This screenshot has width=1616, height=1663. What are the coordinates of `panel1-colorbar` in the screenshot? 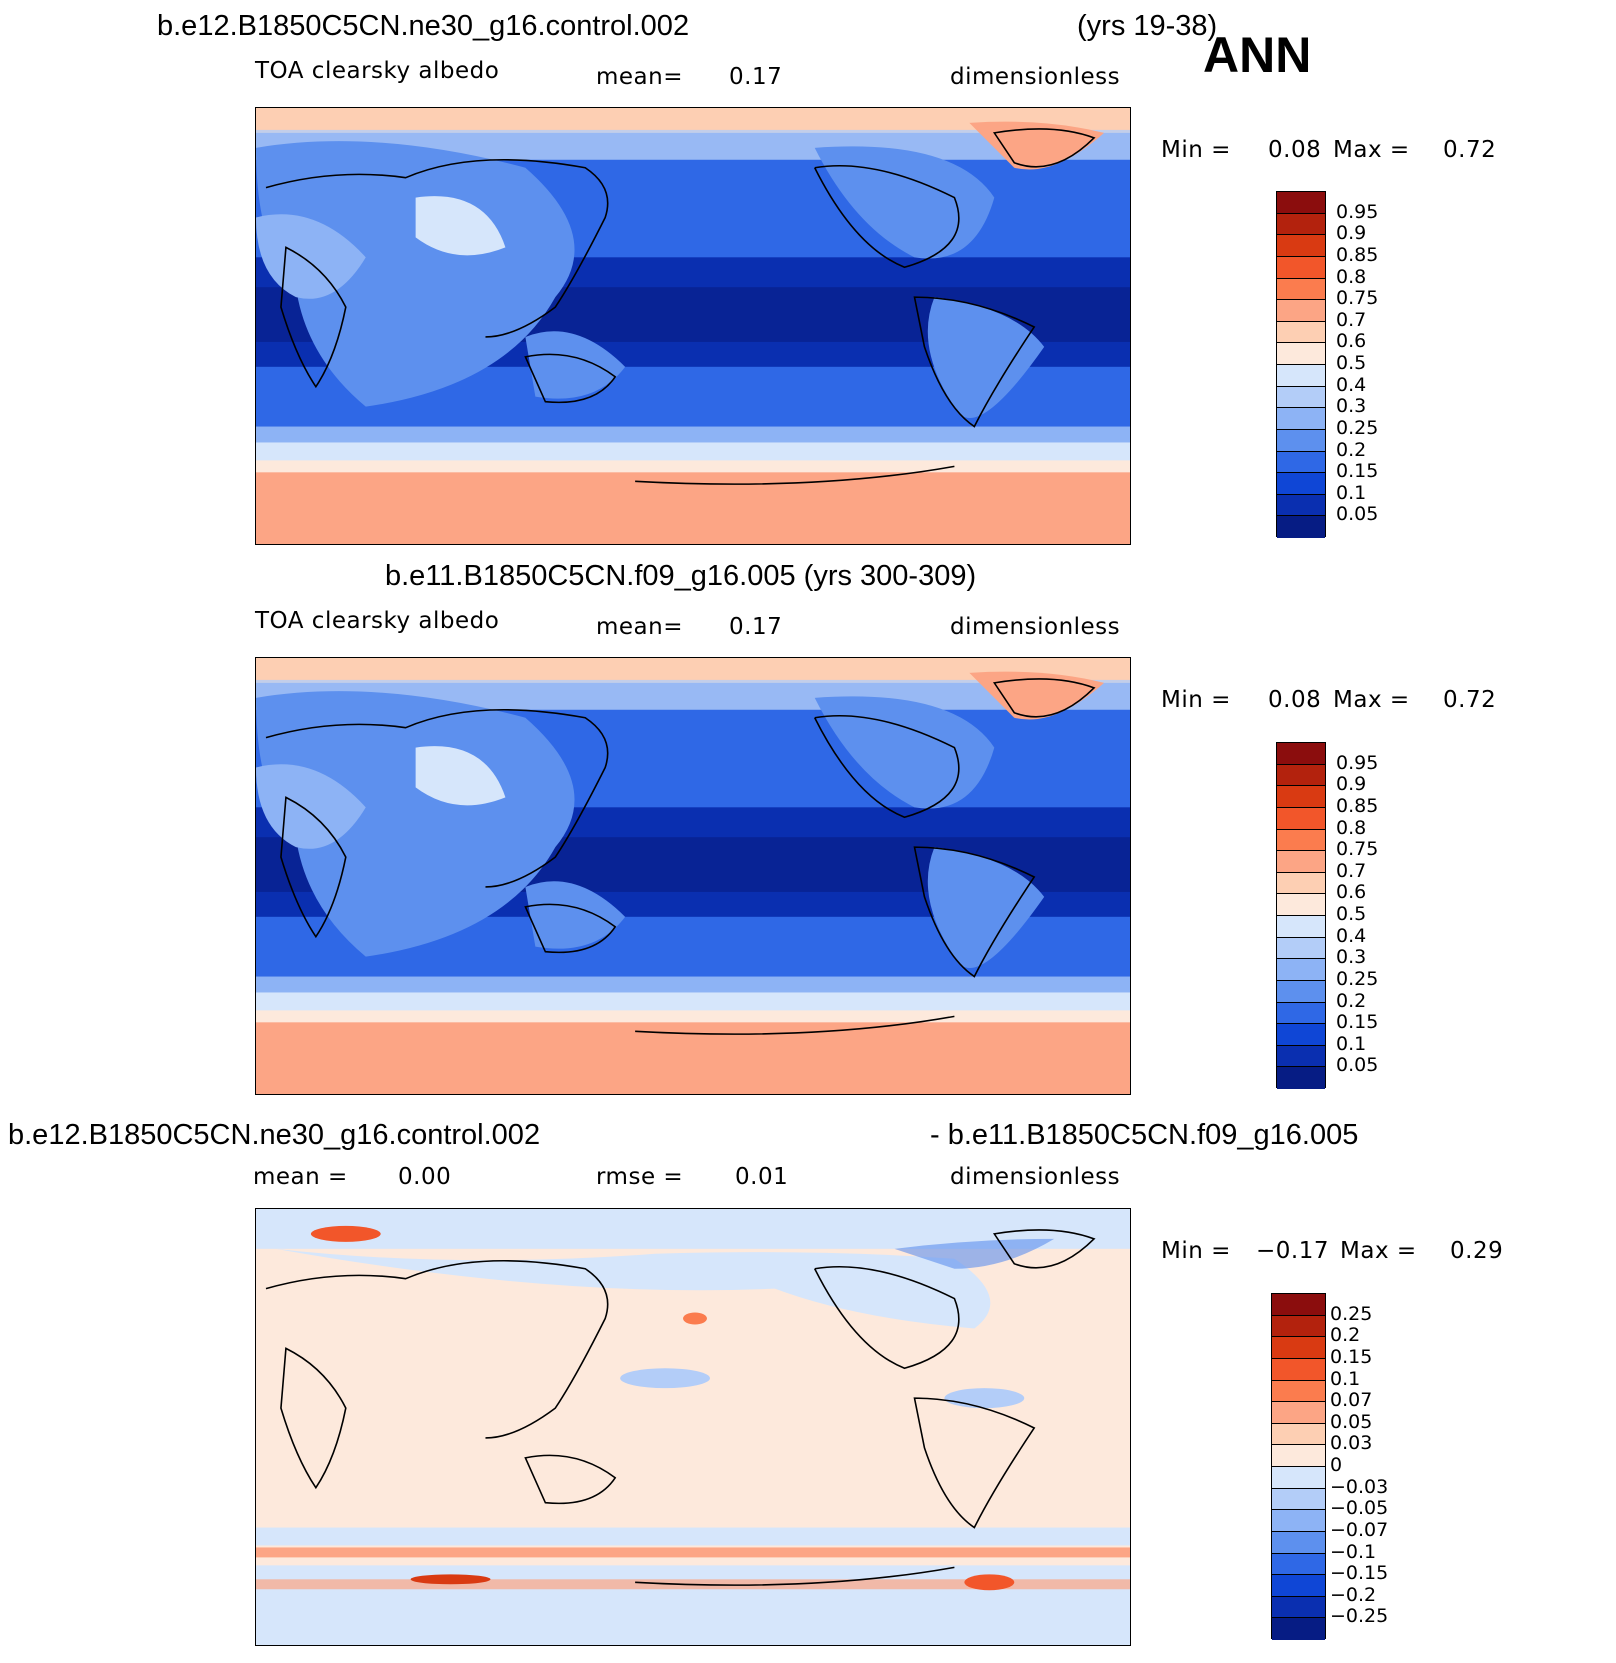 It's located at (1301, 364).